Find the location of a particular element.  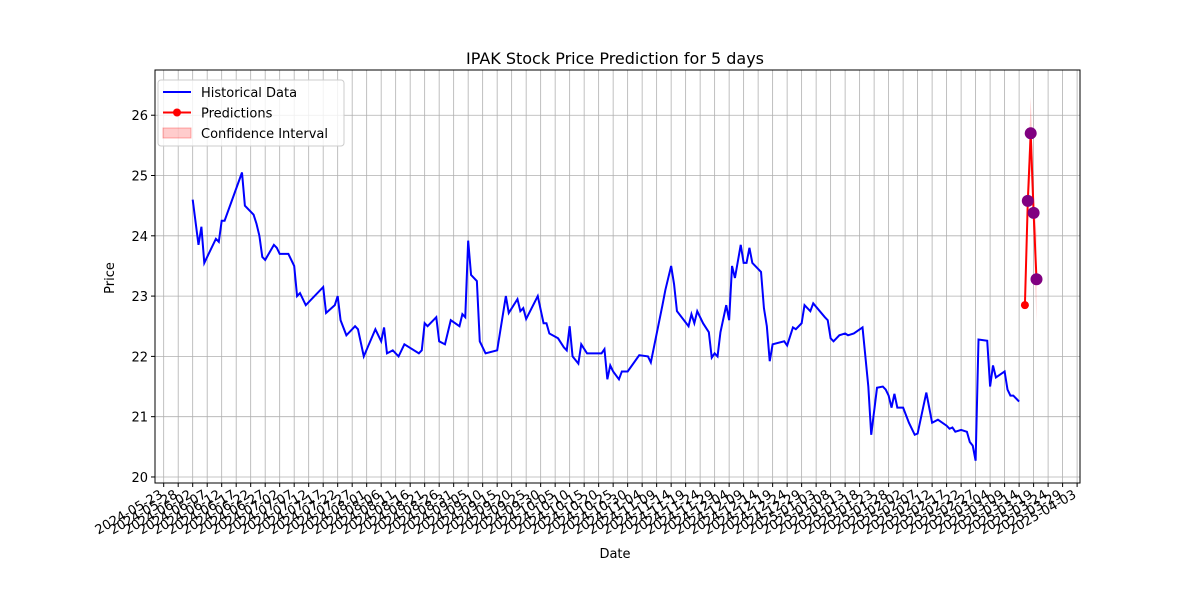

y-axis-label: Price is located at coordinates (110, 278).